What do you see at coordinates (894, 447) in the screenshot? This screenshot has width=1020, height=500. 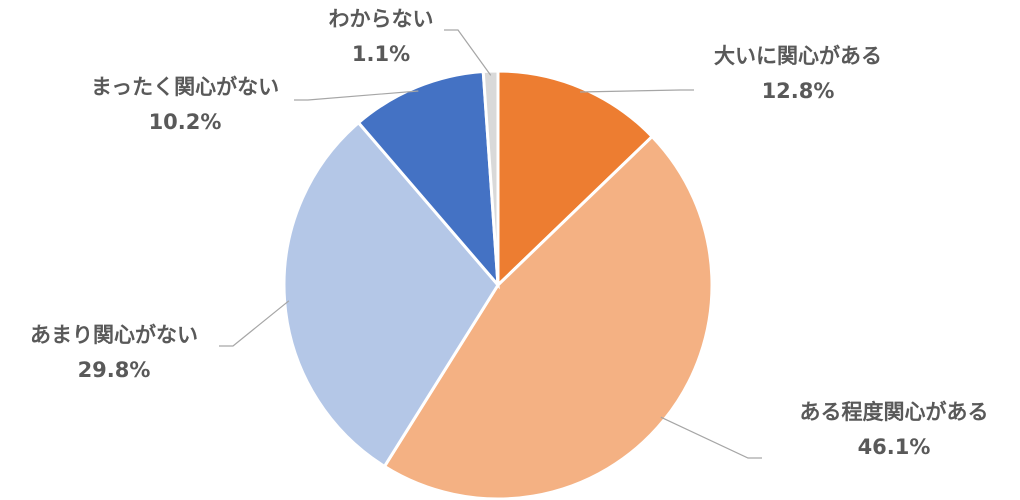 I see `slice-value-label: 46.1%` at bounding box center [894, 447].